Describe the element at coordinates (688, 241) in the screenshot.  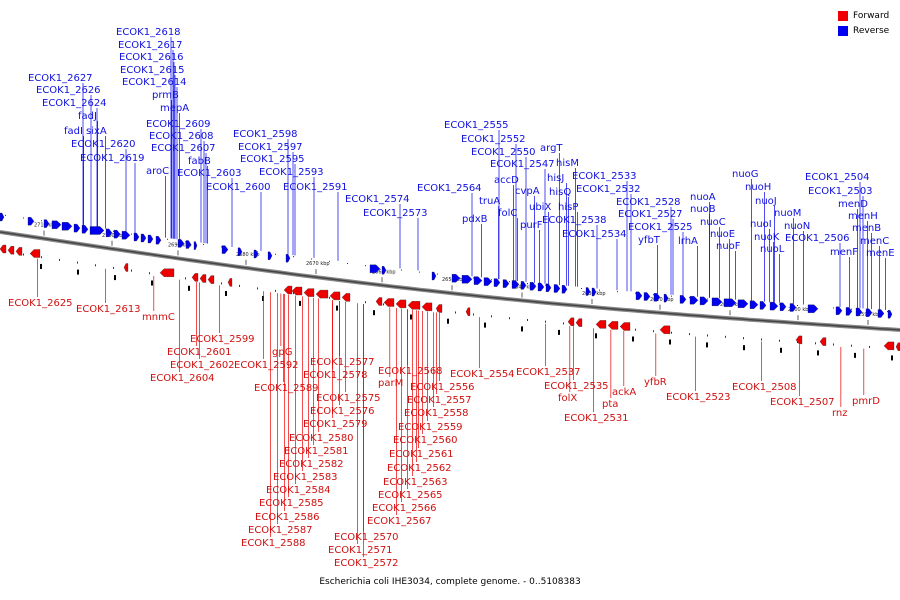
I see `gene-label-lrha: lrhA` at that location.